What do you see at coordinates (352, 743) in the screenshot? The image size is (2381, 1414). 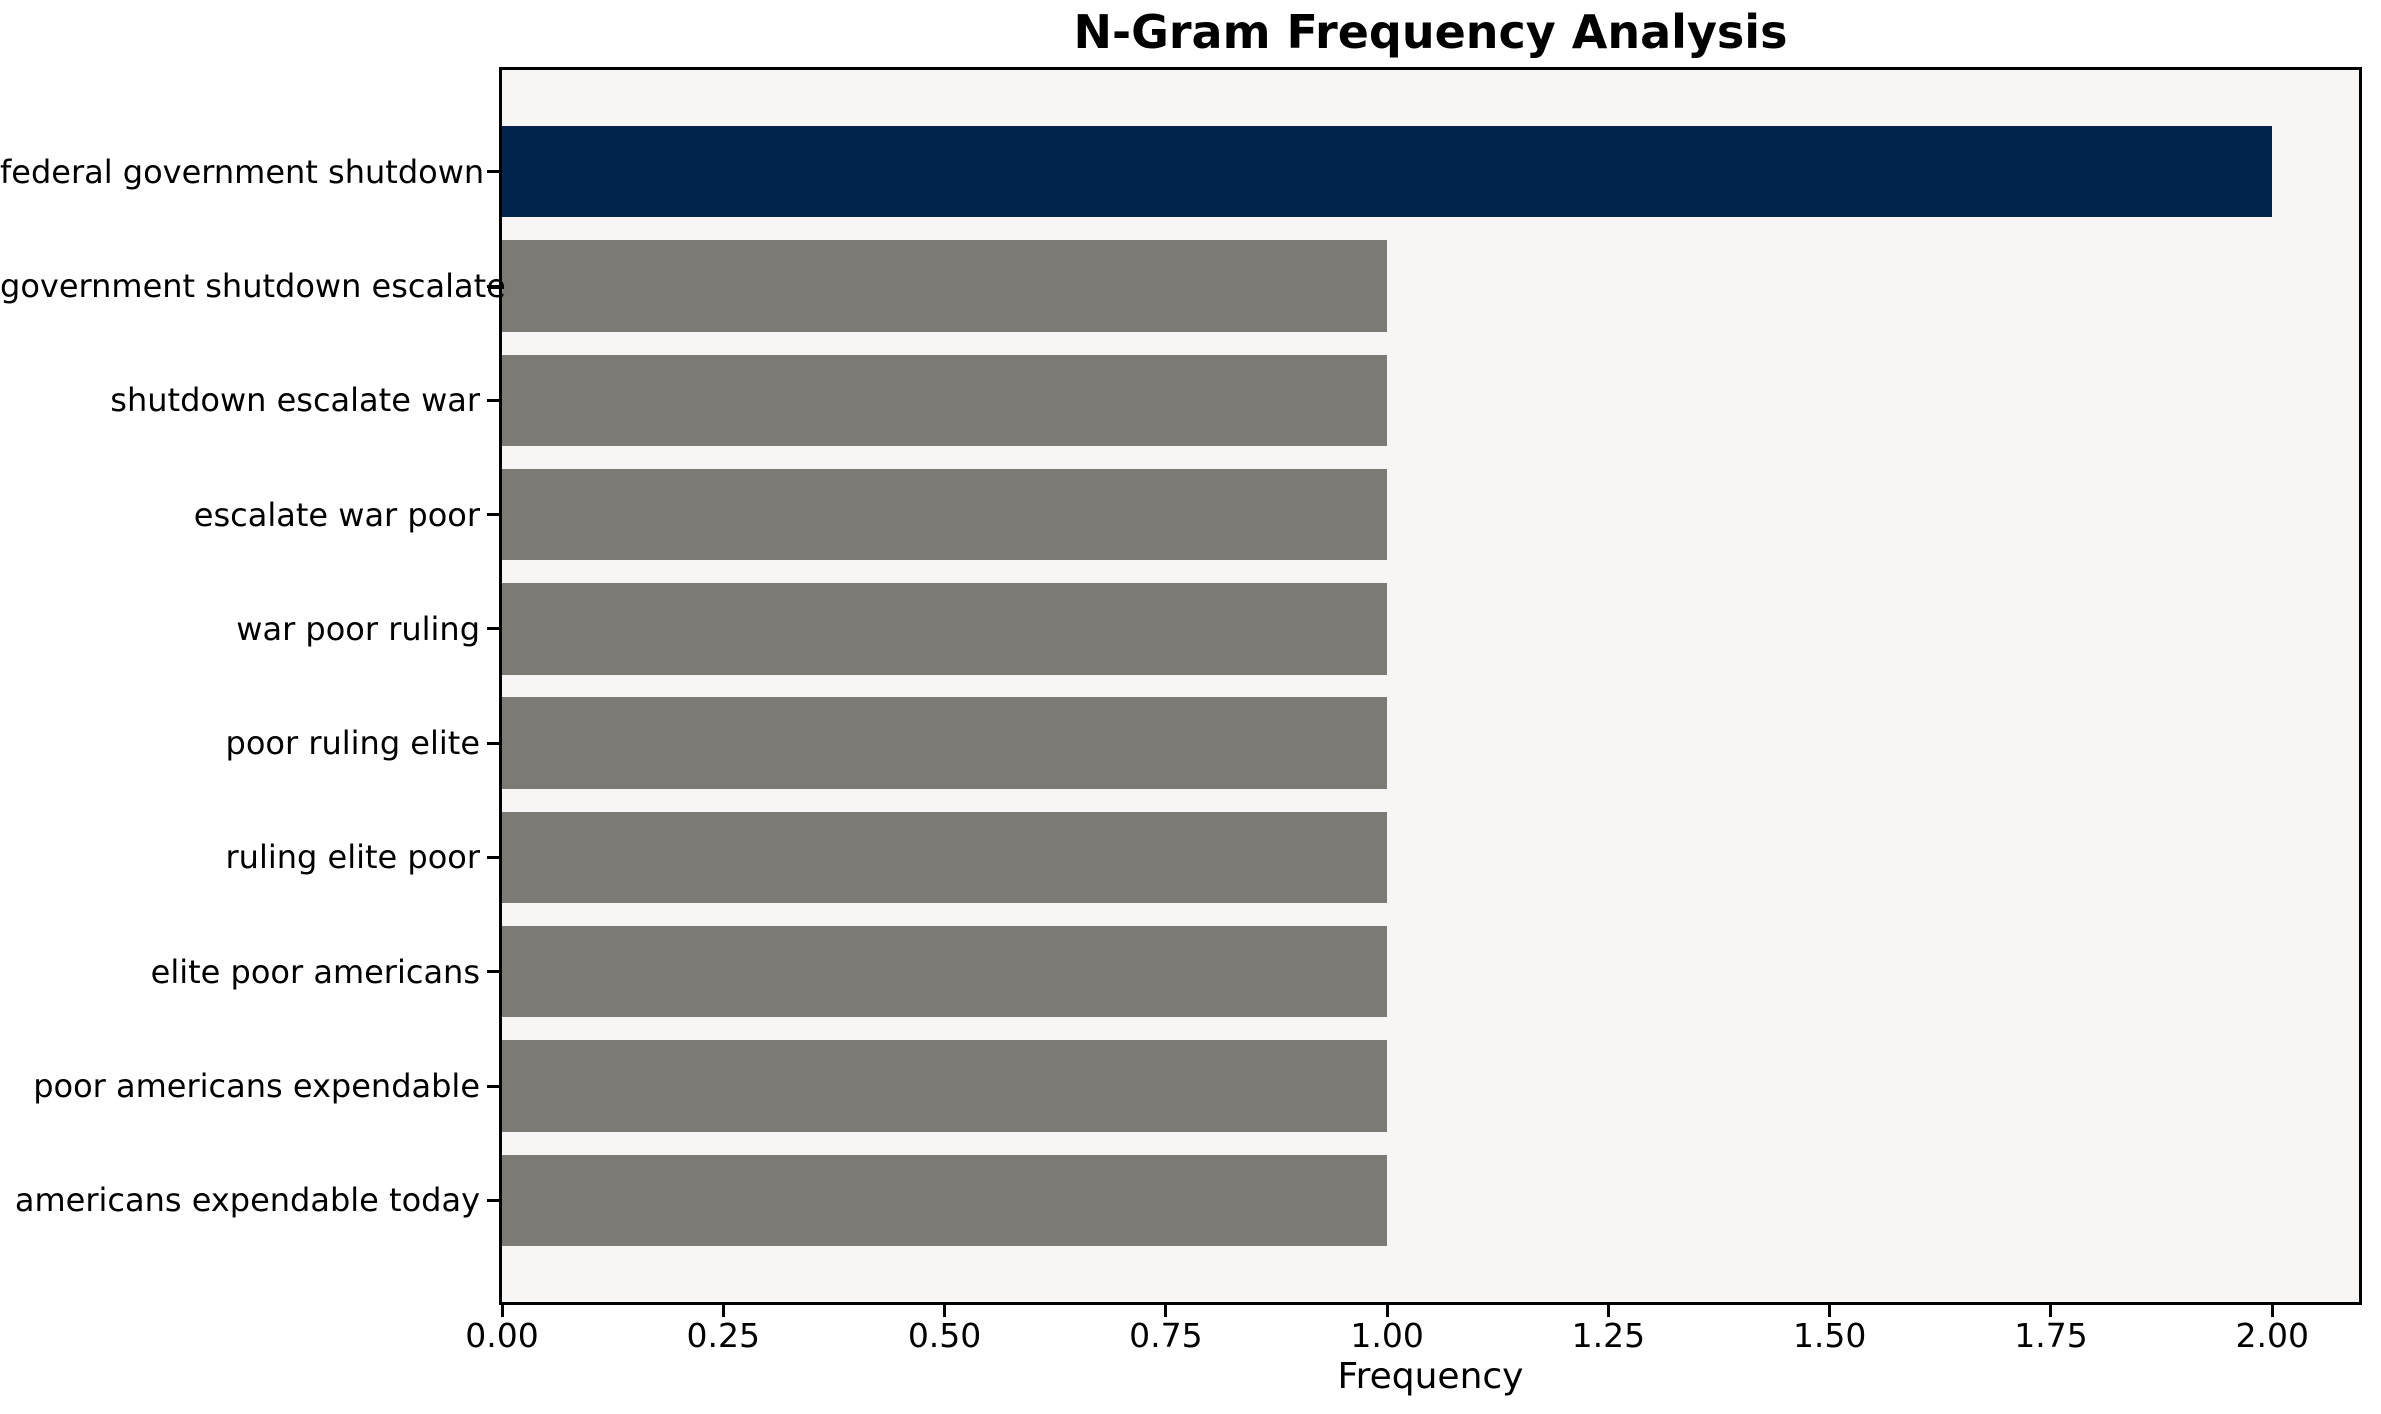 I see `y-tick-label: poor ruling elite` at bounding box center [352, 743].